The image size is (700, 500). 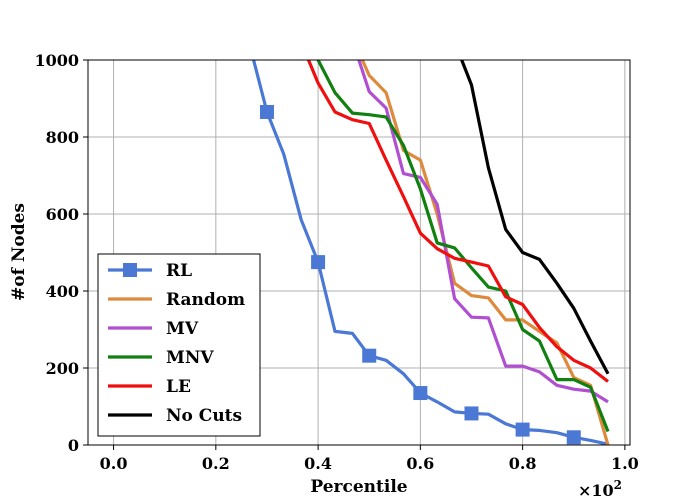 I want to click on legend: RL Random MV MNV LE No Cuts, so click(x=179, y=345).